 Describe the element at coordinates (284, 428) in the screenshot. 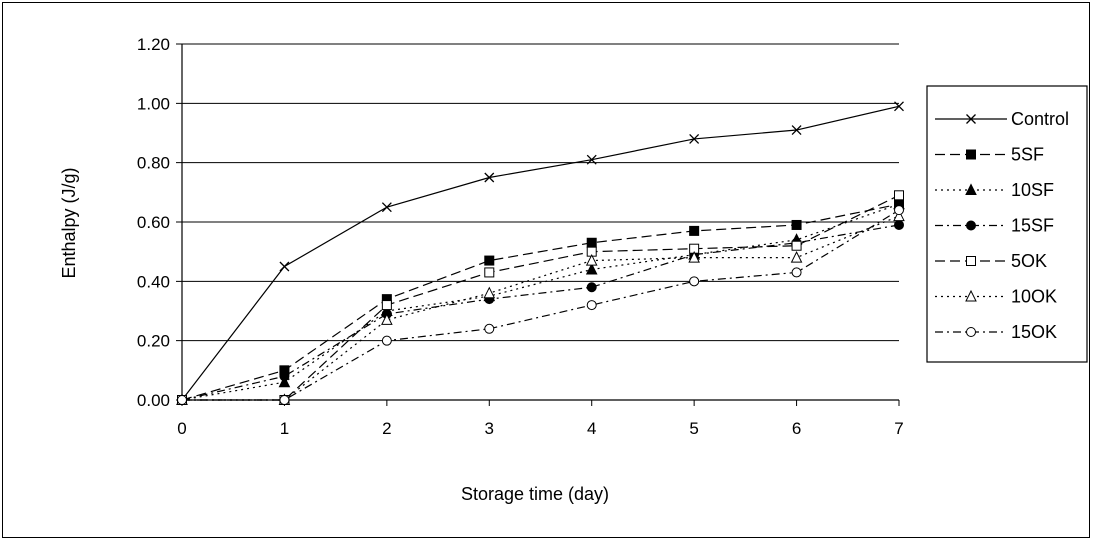

I see `x-tick-label: 1` at that location.